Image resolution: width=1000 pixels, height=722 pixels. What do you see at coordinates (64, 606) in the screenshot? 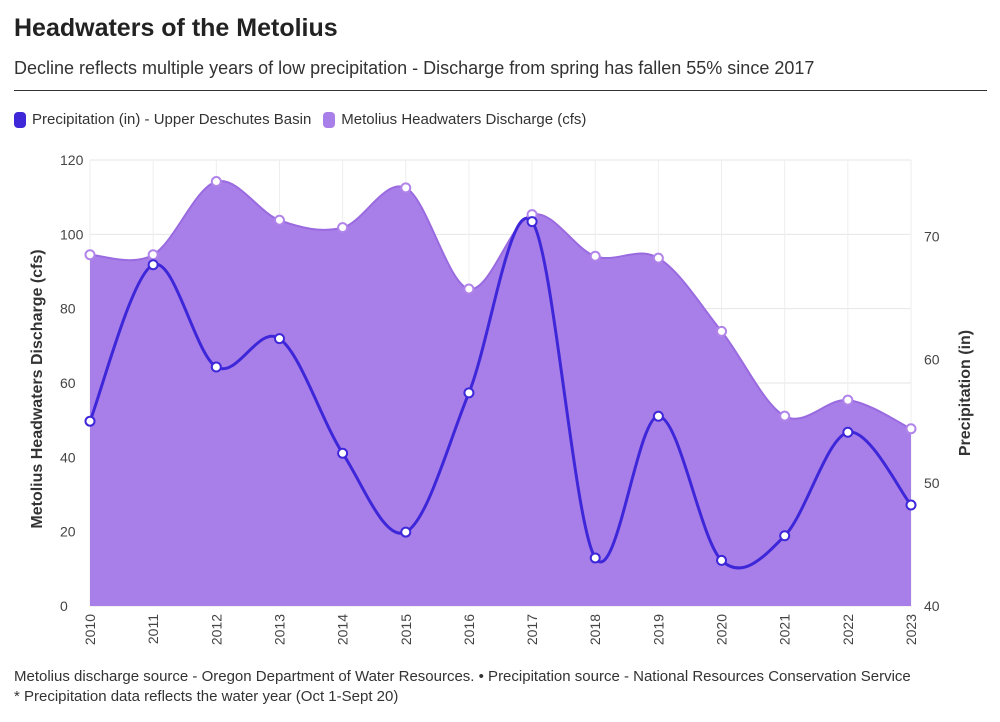
I see `y-left-tick-0: 0` at bounding box center [64, 606].